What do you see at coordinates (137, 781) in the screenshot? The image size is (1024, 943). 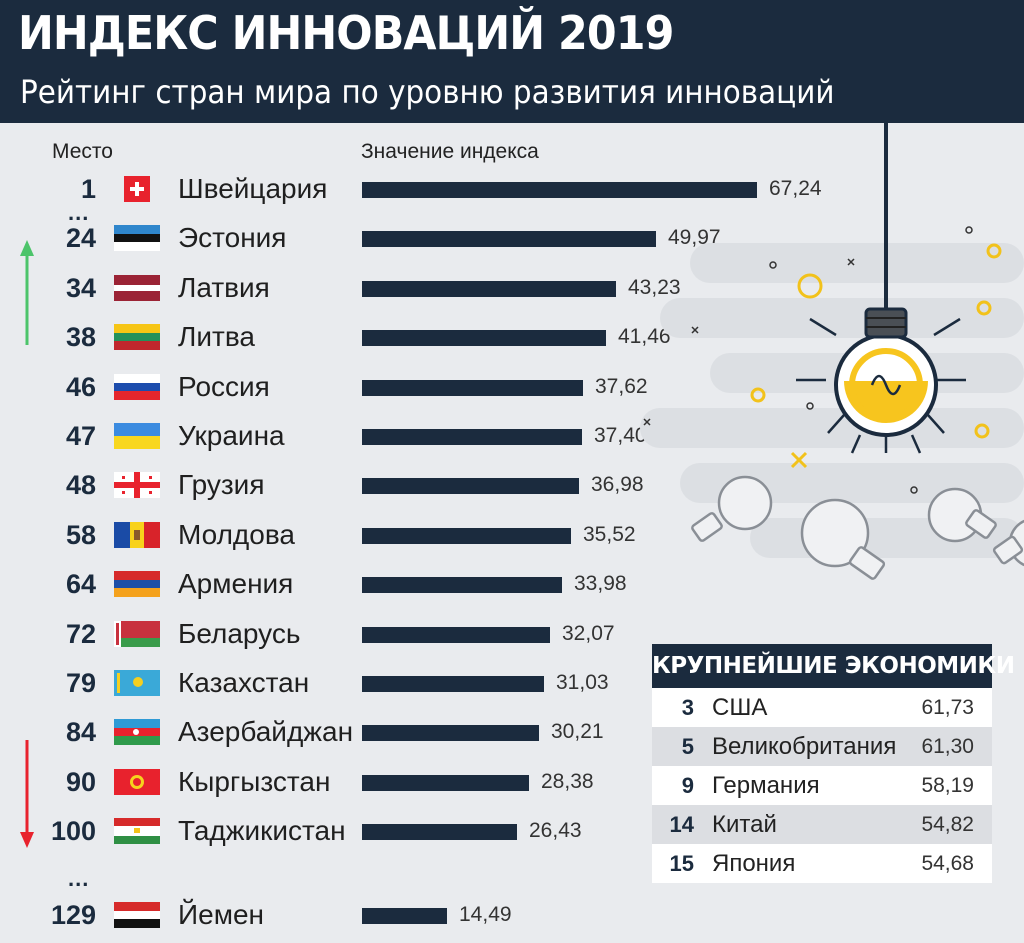 I see `flag-kyrgyzstan-icon` at bounding box center [137, 781].